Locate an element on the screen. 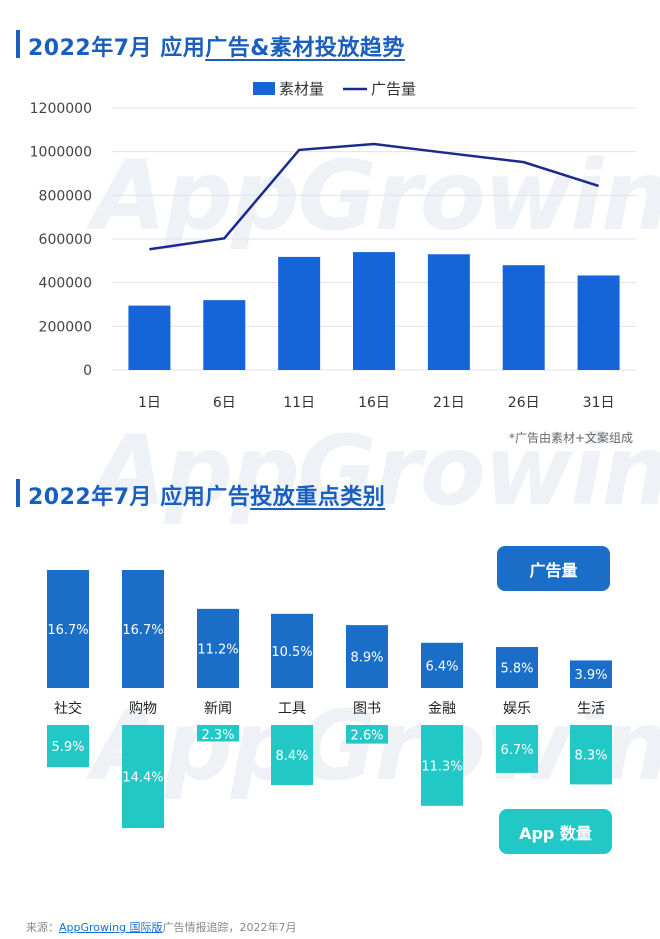  y-tick-label: 800000 is located at coordinates (65, 196).